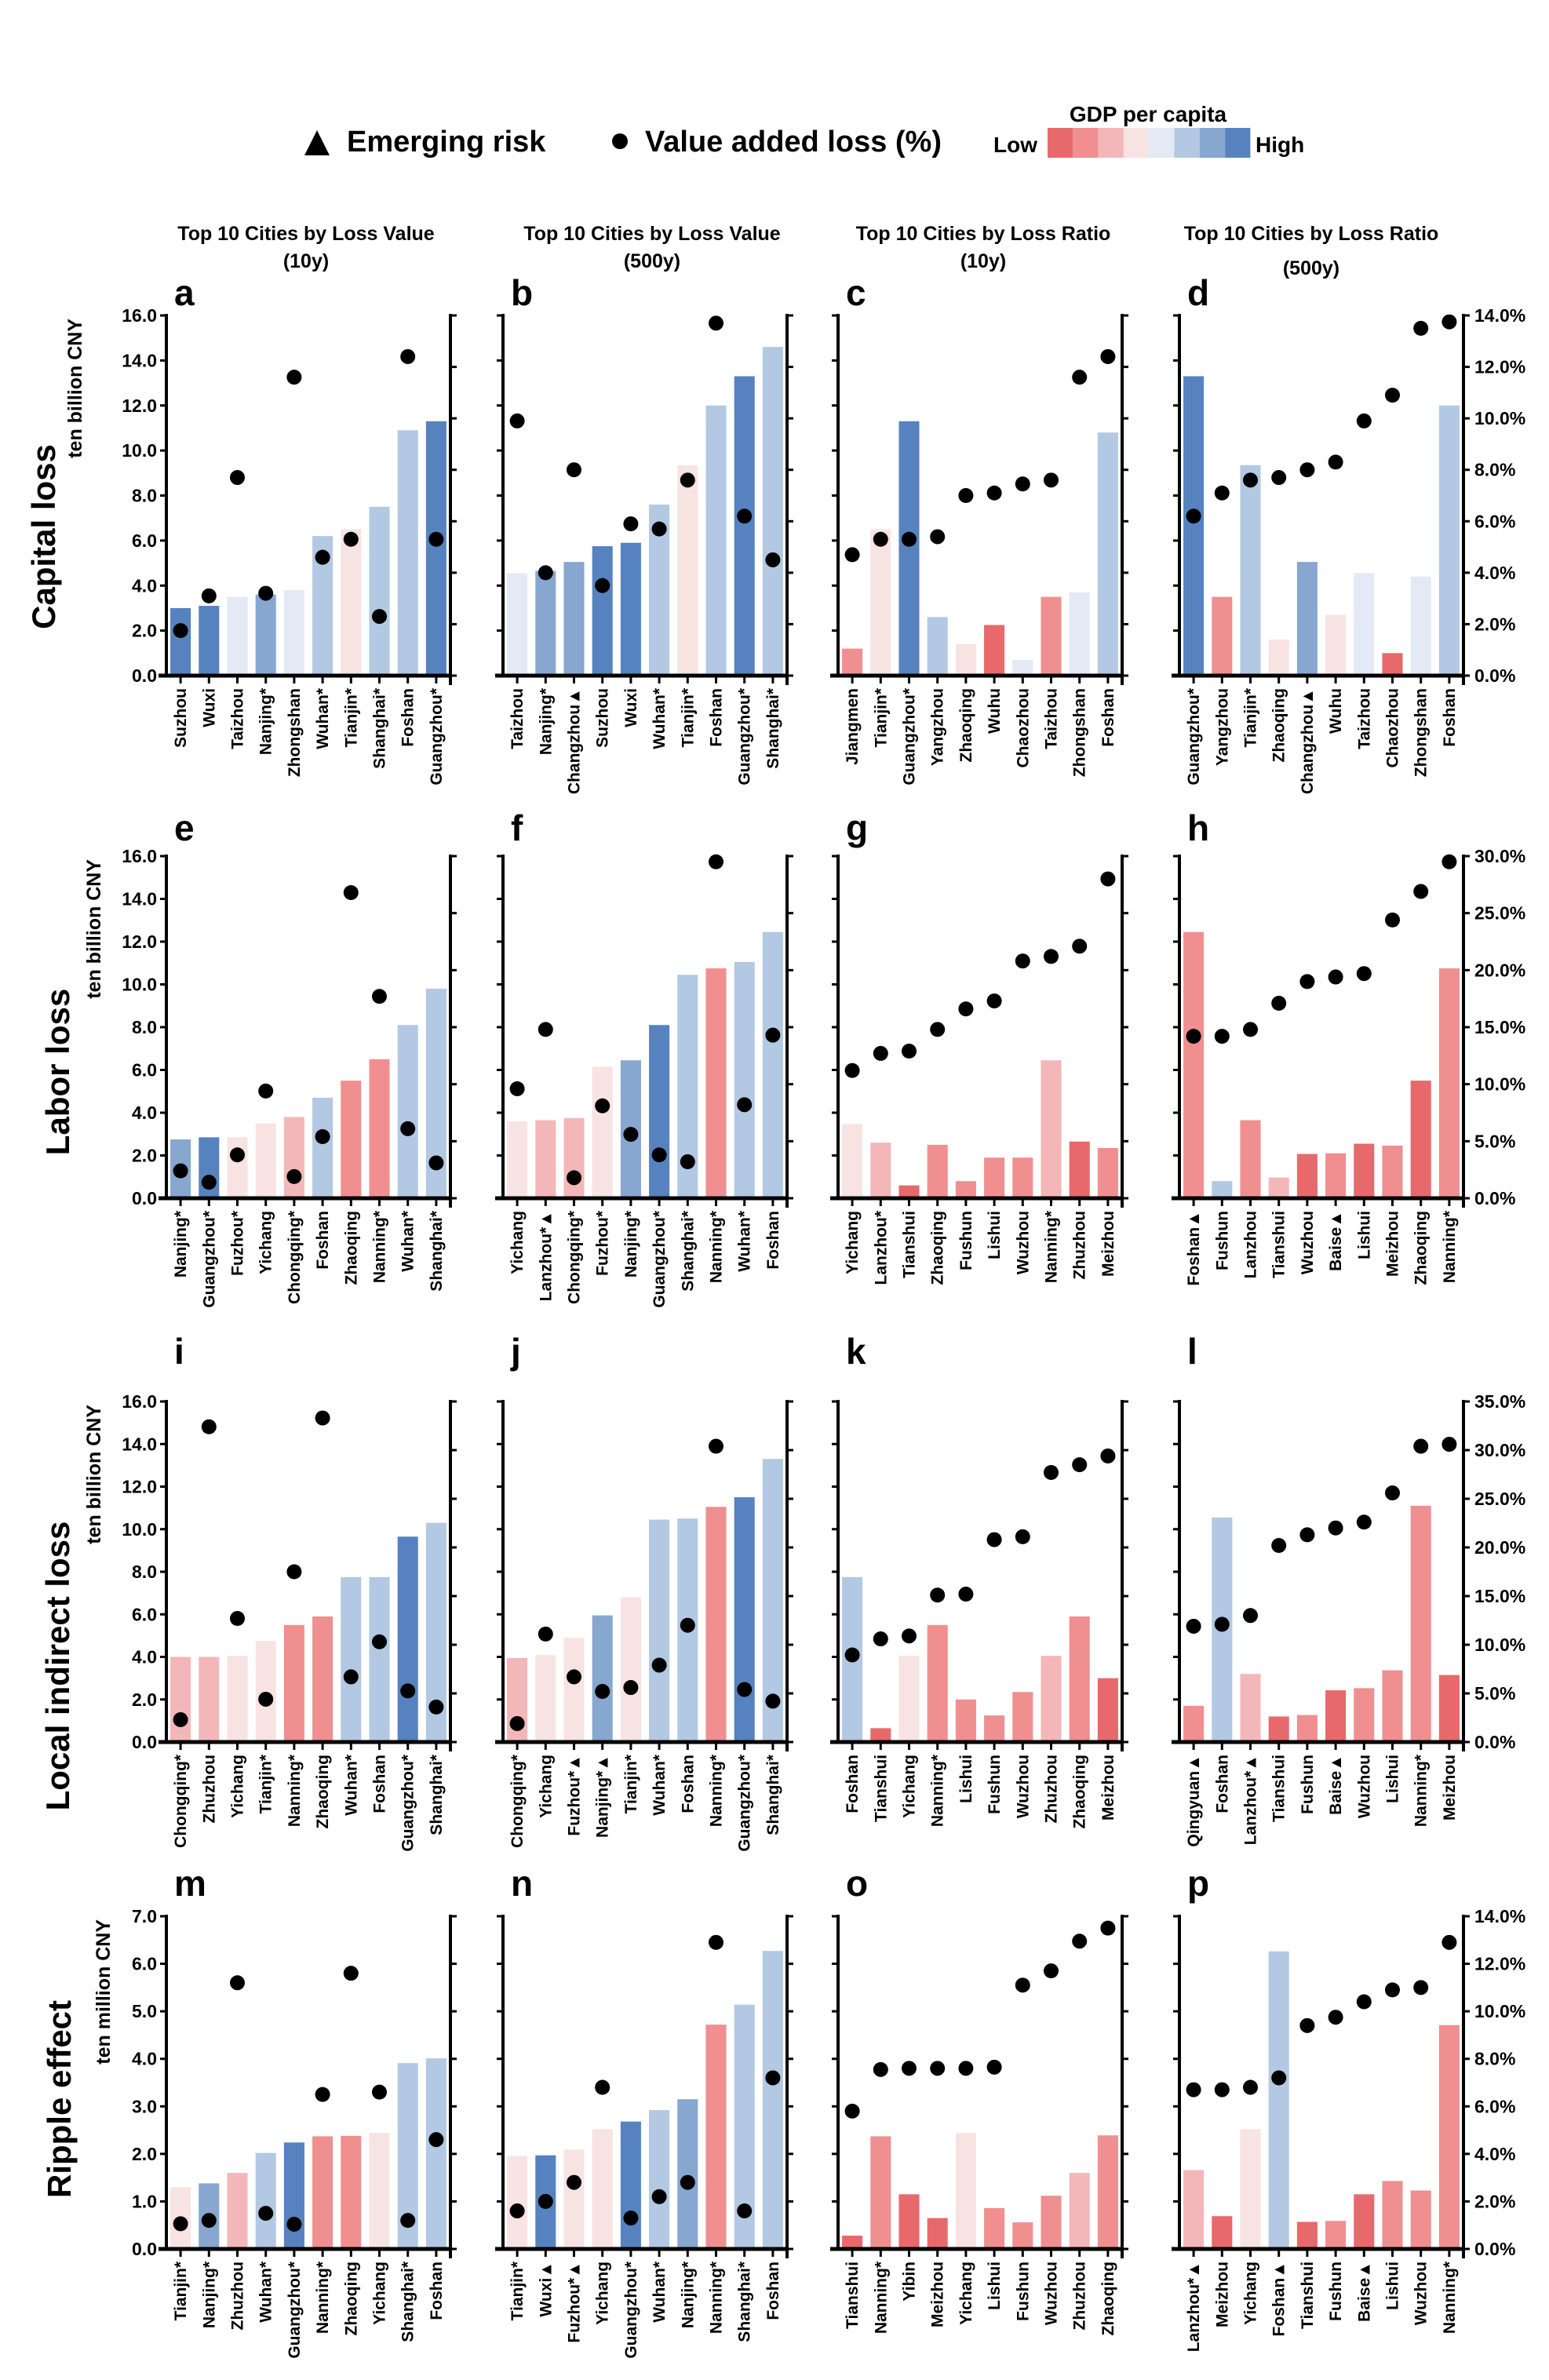  I want to click on column-title: Top 10 Cities by Loss Value, so click(306, 234).